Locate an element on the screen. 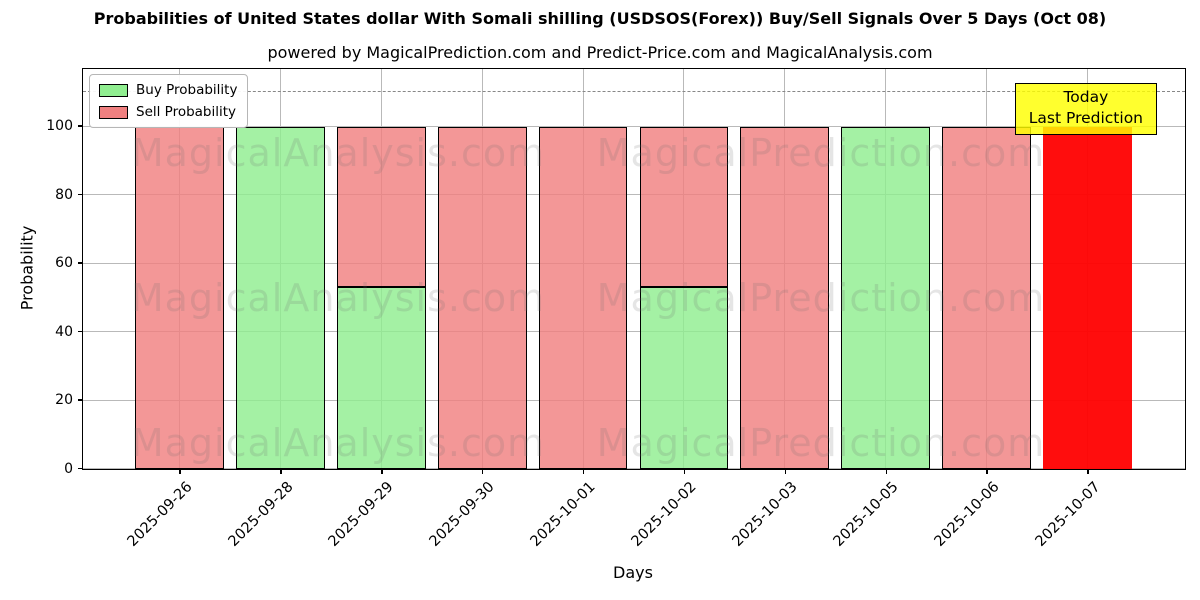 Image resolution: width=1200 pixels, height=600 pixels. y-tick-label: 40 is located at coordinates (64, 331).